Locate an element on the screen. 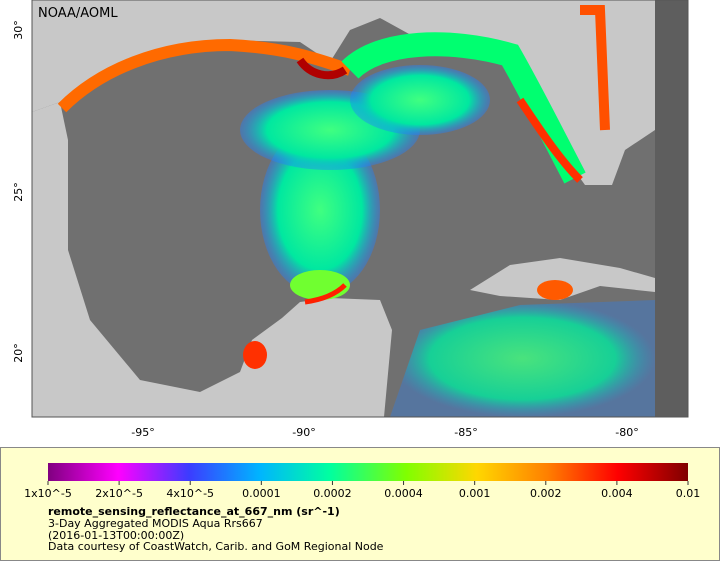 This screenshot has width=720, height=565. land-cuba is located at coordinates (562, 279).